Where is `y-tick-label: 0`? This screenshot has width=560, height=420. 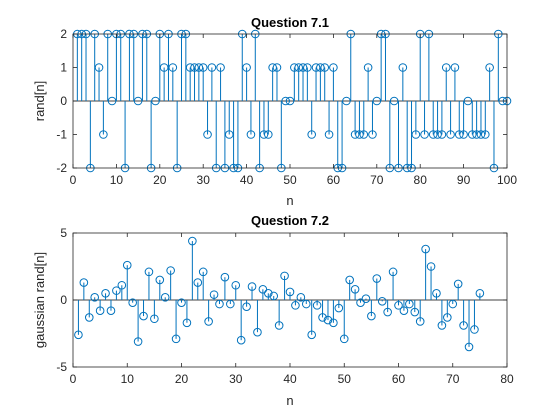 y-tick-label: 0 is located at coordinates (63, 101).